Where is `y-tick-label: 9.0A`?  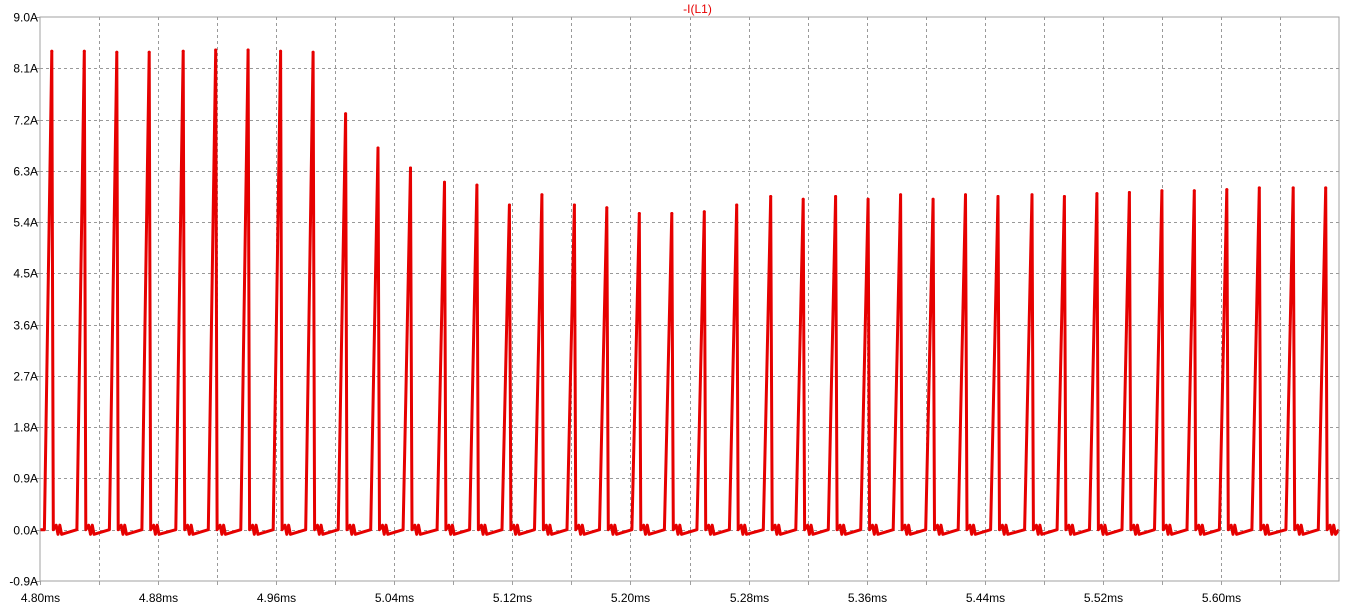 y-tick-label: 9.0A is located at coordinates (25, 18).